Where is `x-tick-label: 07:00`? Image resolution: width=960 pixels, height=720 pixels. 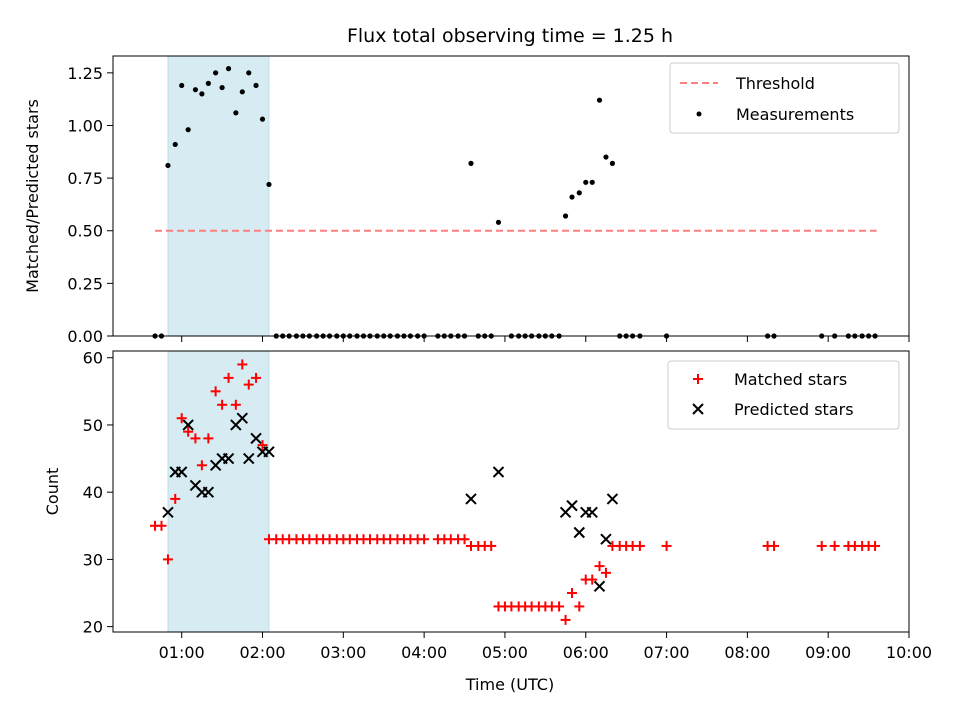 x-tick-label: 07:00 is located at coordinates (667, 652).